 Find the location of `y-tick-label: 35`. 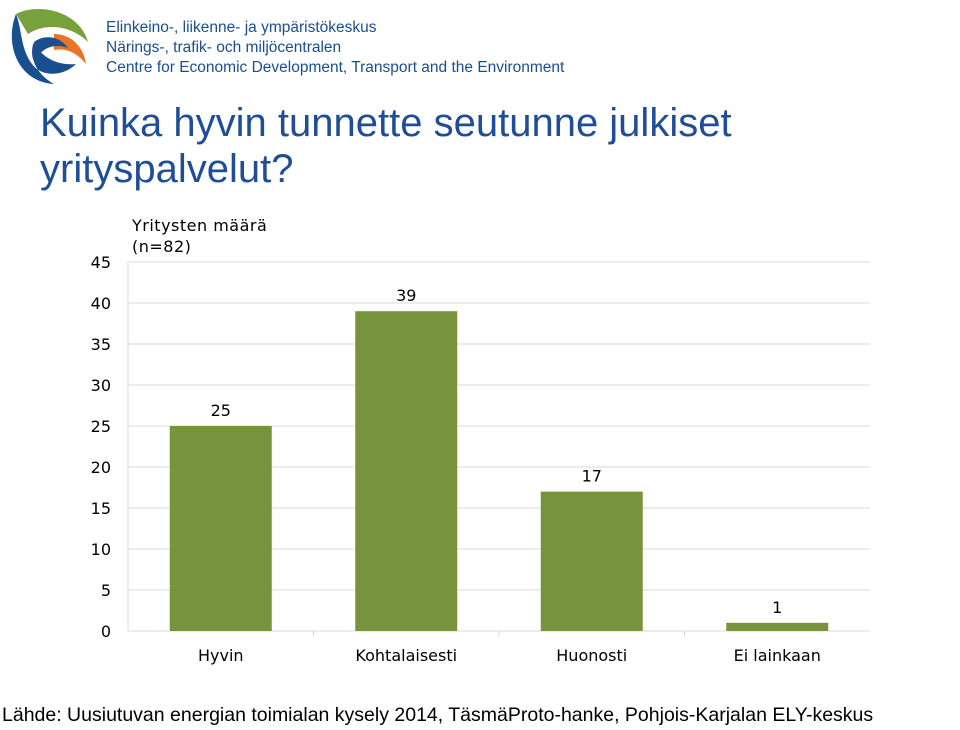

y-tick-label: 35 is located at coordinates (101, 344).